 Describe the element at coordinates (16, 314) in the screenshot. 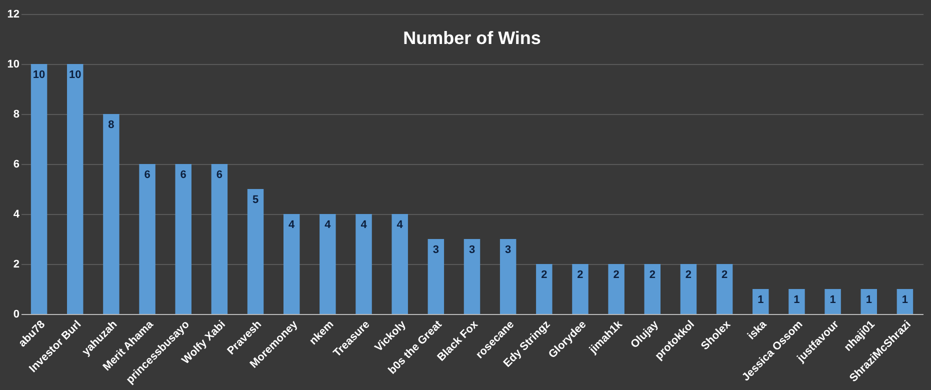

I see `y-tick-label: 0` at that location.